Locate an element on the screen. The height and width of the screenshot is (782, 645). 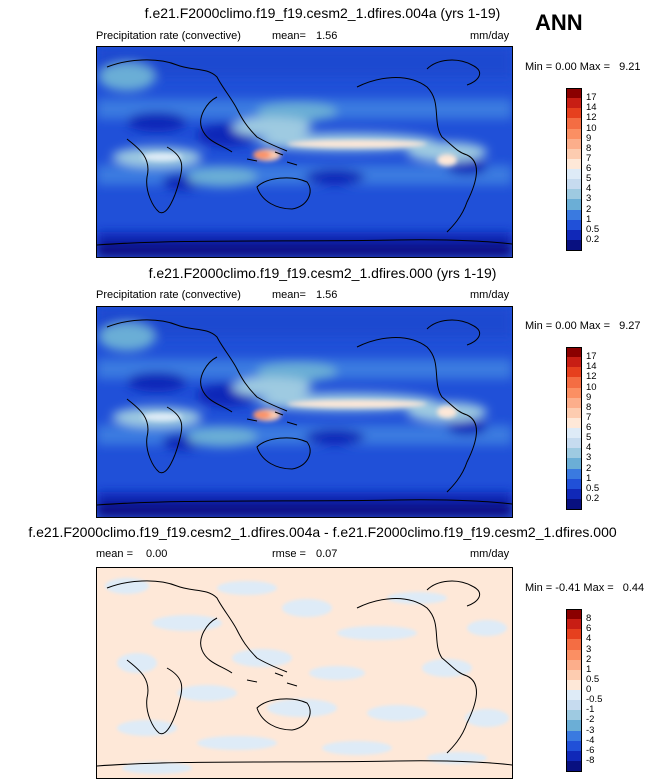
colorbar-tick-label: -3 is located at coordinates (590, 730).